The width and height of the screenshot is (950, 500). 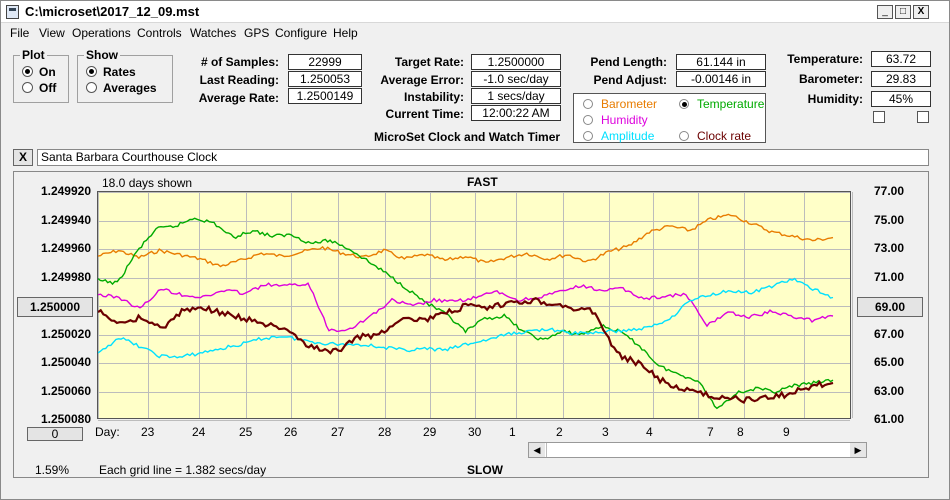 I want to click on chart-scrollbar: ◀ ▶, so click(x=697, y=450).